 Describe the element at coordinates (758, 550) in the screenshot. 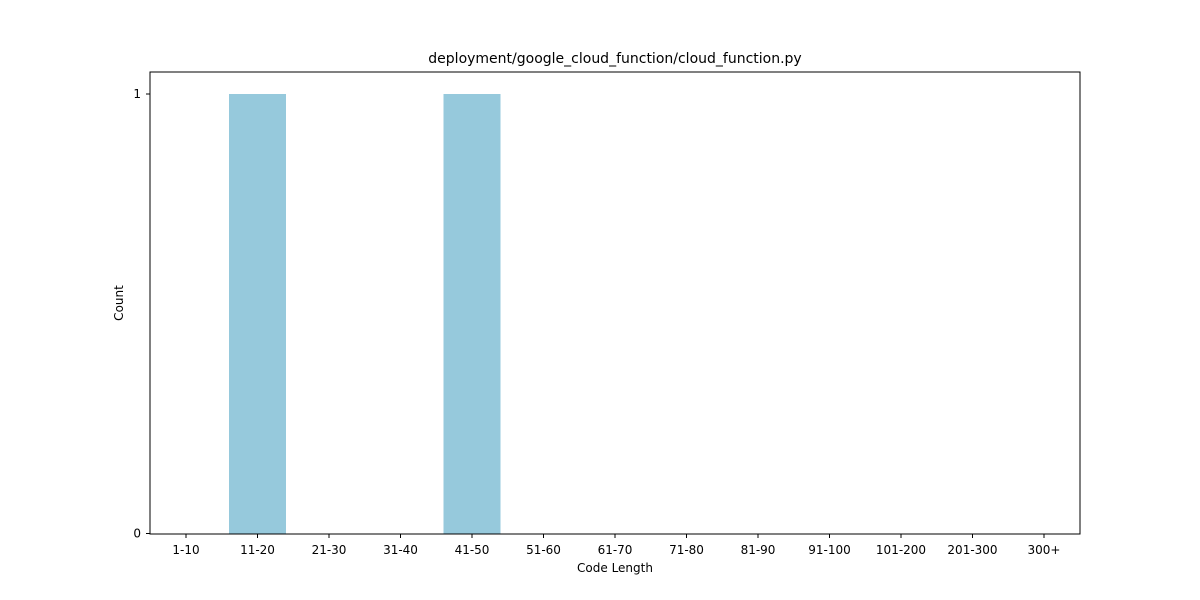

I see `x-tick-label: 81-90` at that location.